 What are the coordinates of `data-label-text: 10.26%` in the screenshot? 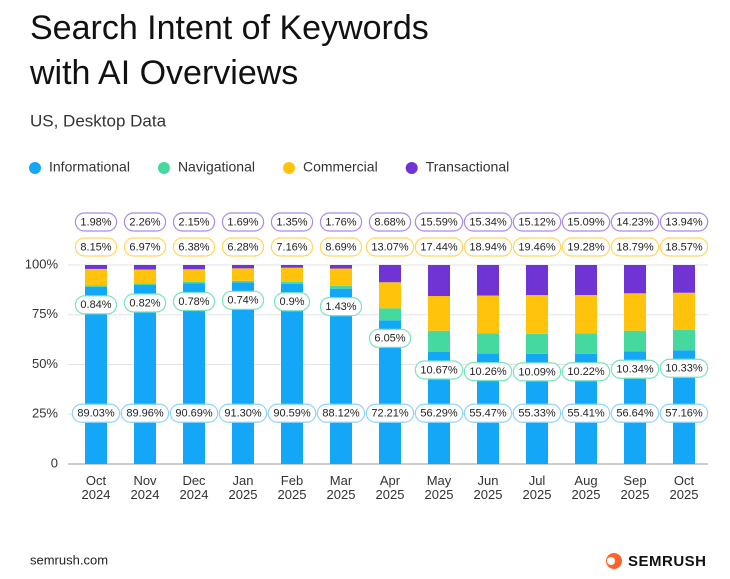 It's located at (488, 372).